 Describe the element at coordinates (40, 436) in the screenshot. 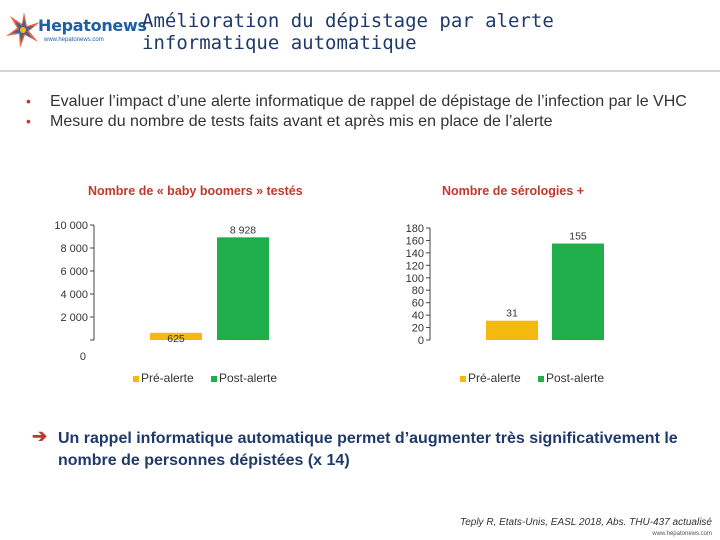

I see `arrow-right-icon: ➔` at that location.